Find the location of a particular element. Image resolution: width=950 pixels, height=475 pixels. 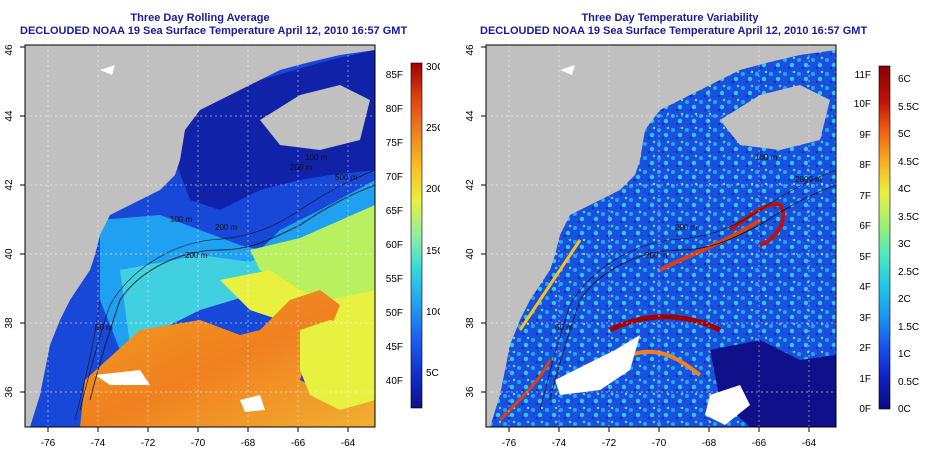

colorbar-c-label: 4C is located at coordinates (904, 189).